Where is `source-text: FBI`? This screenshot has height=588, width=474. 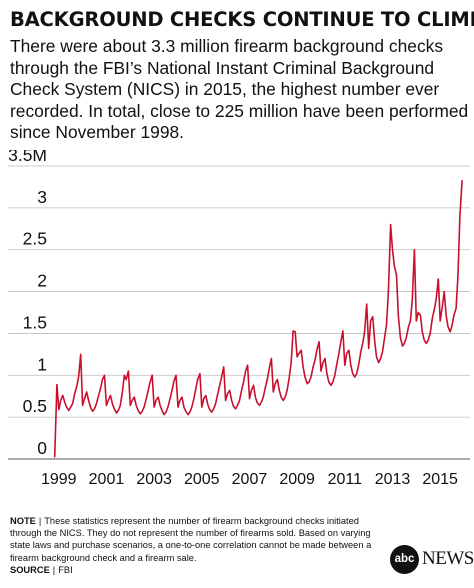 source-text: FBI is located at coordinates (65, 569).